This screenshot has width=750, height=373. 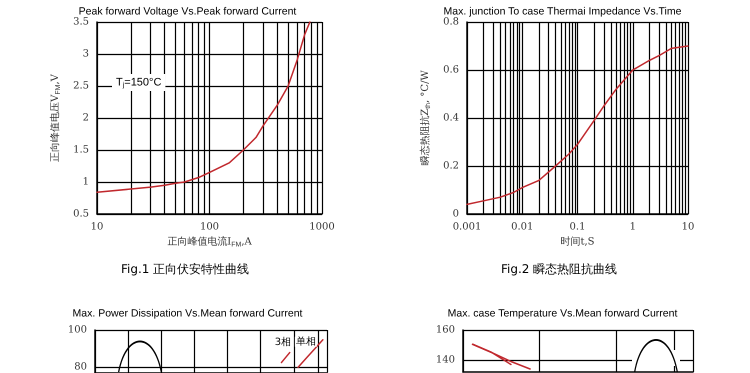 What do you see at coordinates (451, 118) in the screenshot?
I see `y-tick-label: 0.4` at bounding box center [451, 118].